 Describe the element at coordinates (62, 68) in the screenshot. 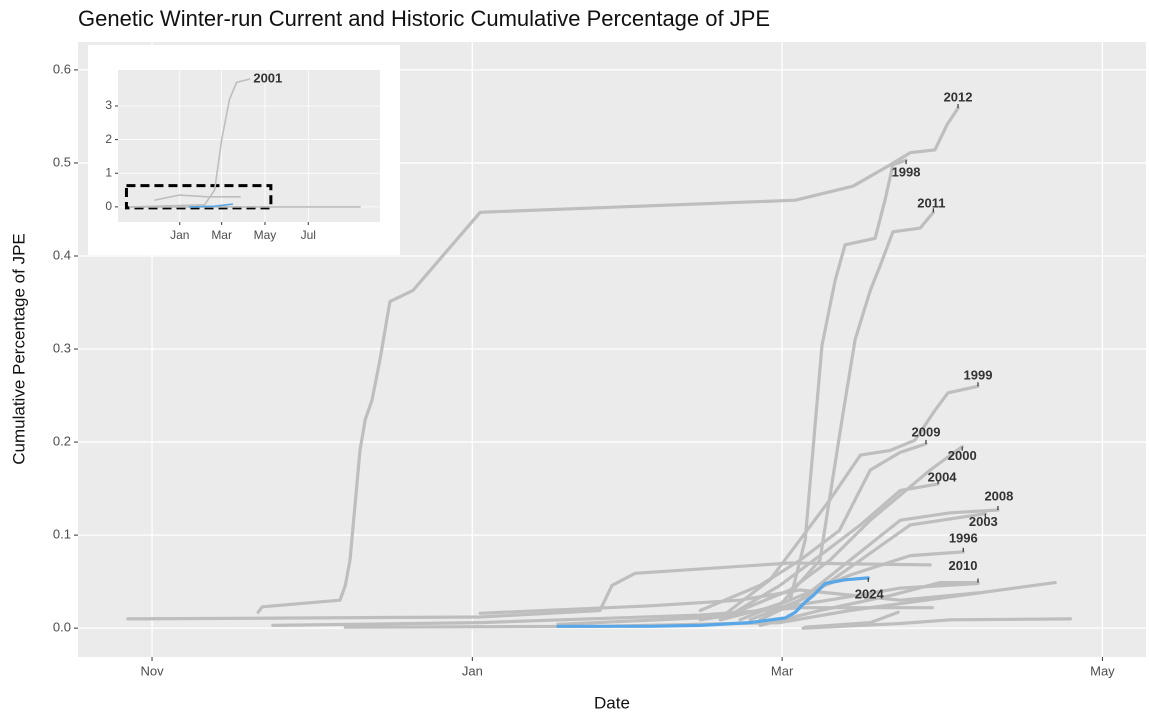

I see `y-tick-label: 0.6` at that location.